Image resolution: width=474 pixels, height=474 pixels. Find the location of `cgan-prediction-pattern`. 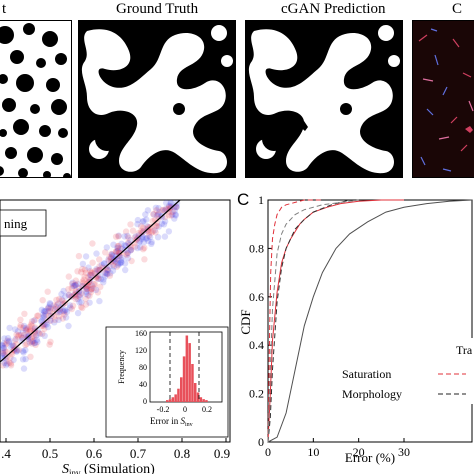

cgan-prediction-pattern is located at coordinates (324, 99).